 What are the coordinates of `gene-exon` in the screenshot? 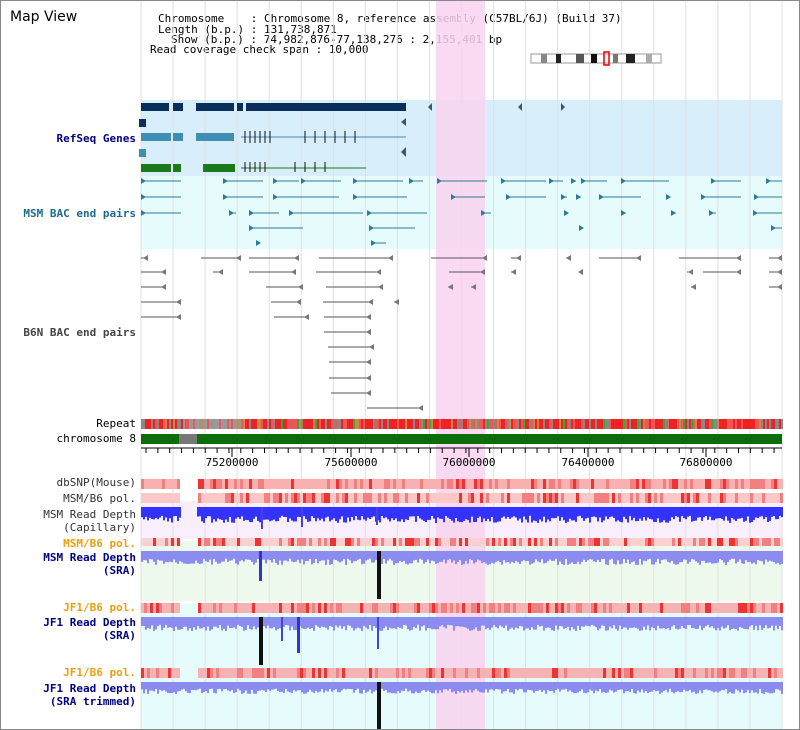 It's located at (142, 123).